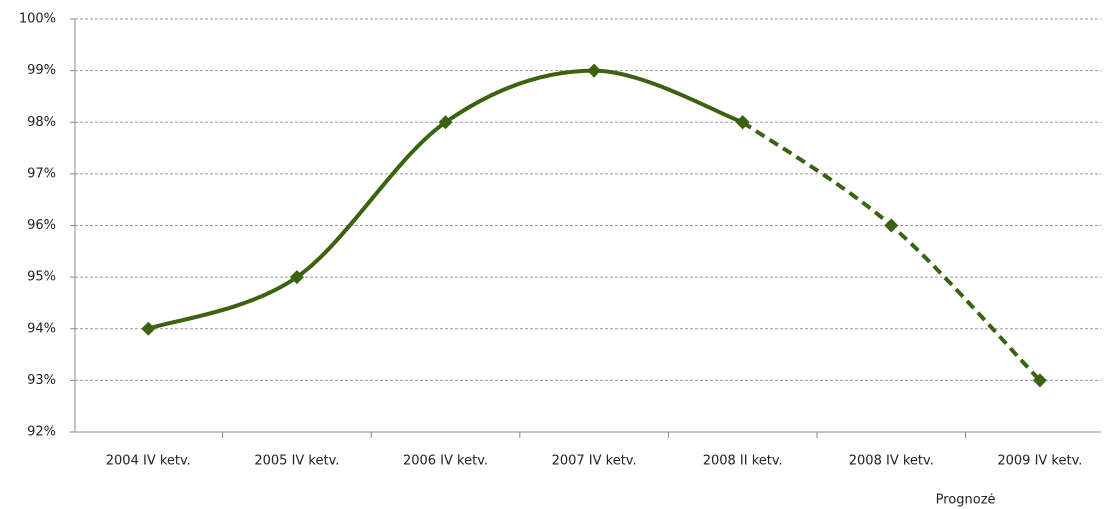  Describe the element at coordinates (41, 122) in the screenshot. I see `y-tick-label: 98%` at that location.